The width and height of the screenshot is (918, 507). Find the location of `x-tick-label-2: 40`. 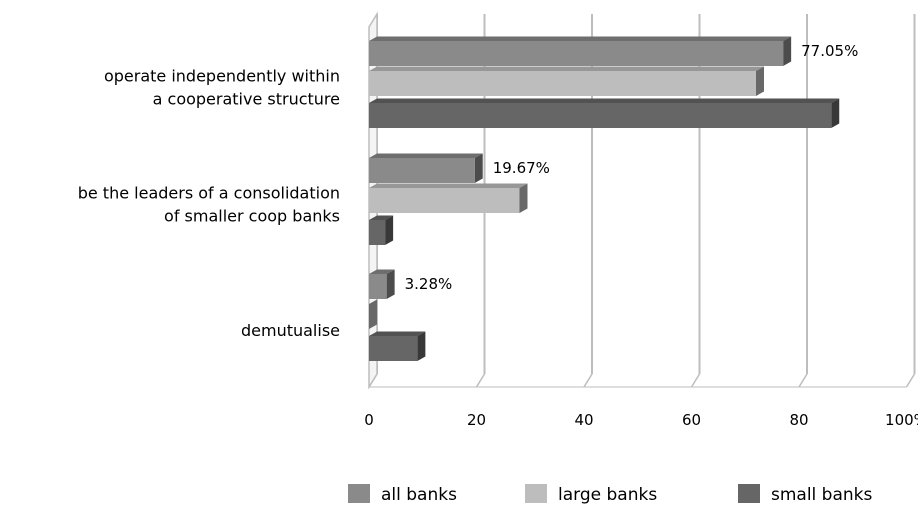

x-tick-label-2: 40 is located at coordinates (583, 420).